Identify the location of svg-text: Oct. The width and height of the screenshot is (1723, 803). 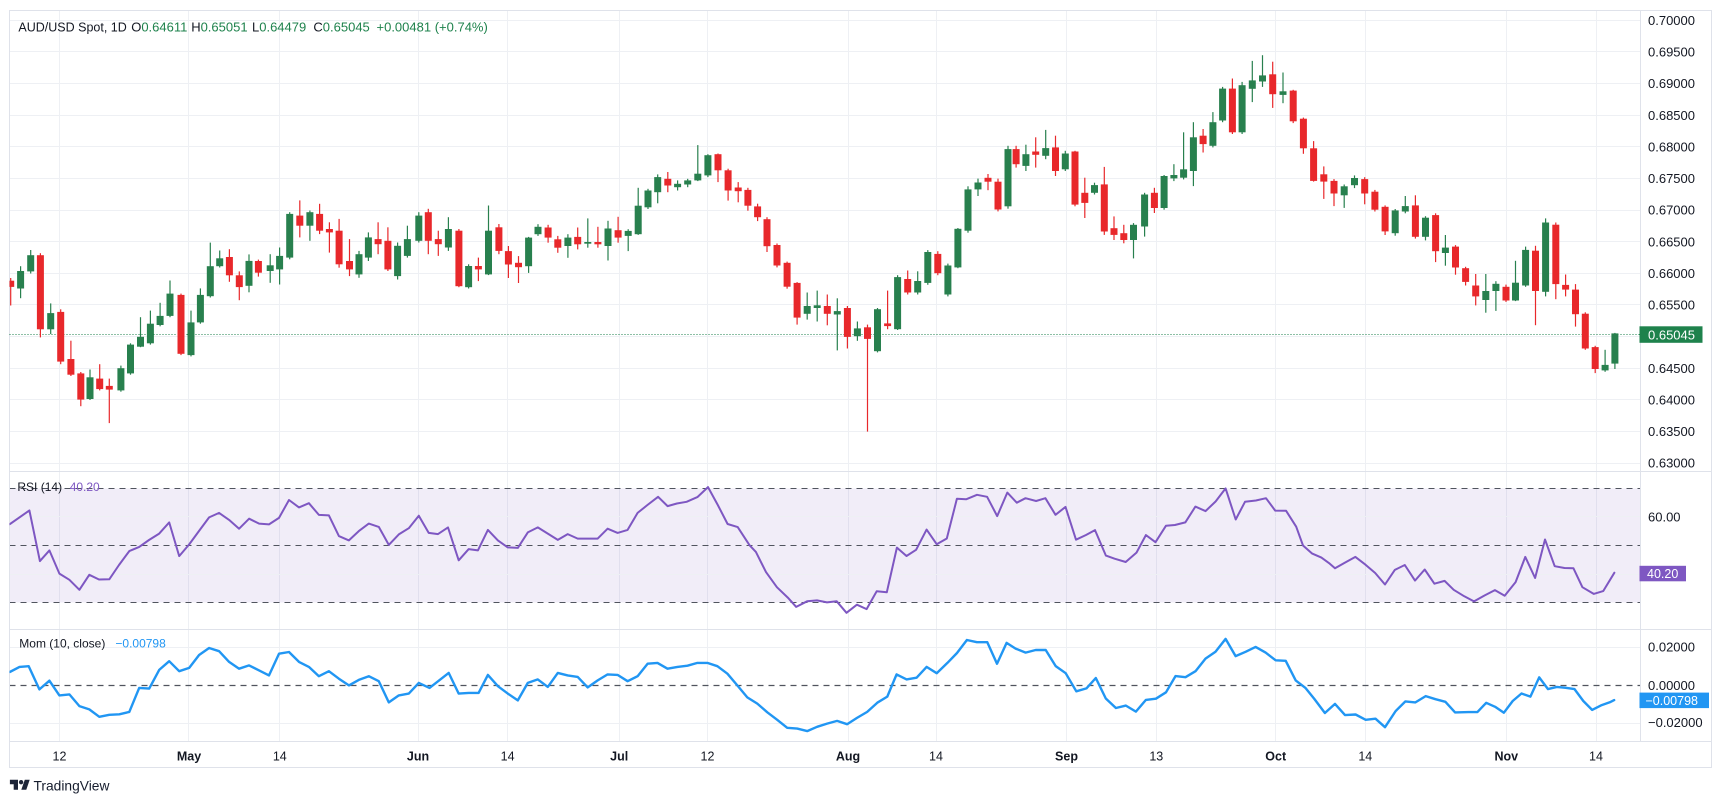
(1276, 756).